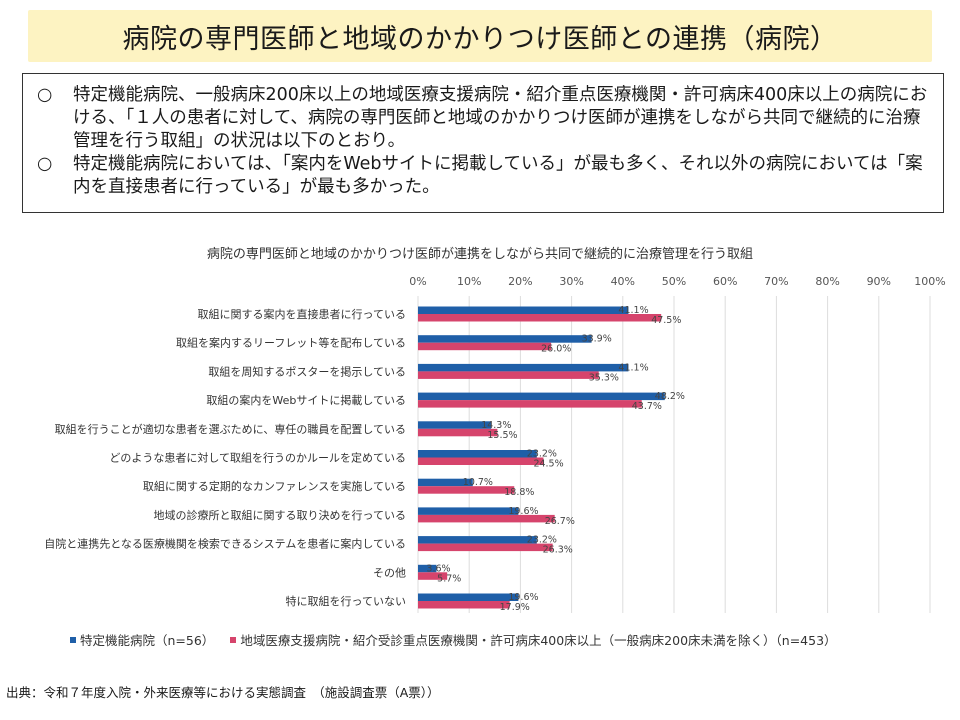  I want to click on source-note: 出典：令和７年度入院・外来医療等における実態調査 （施設調査票（A票））, so click(223, 692).